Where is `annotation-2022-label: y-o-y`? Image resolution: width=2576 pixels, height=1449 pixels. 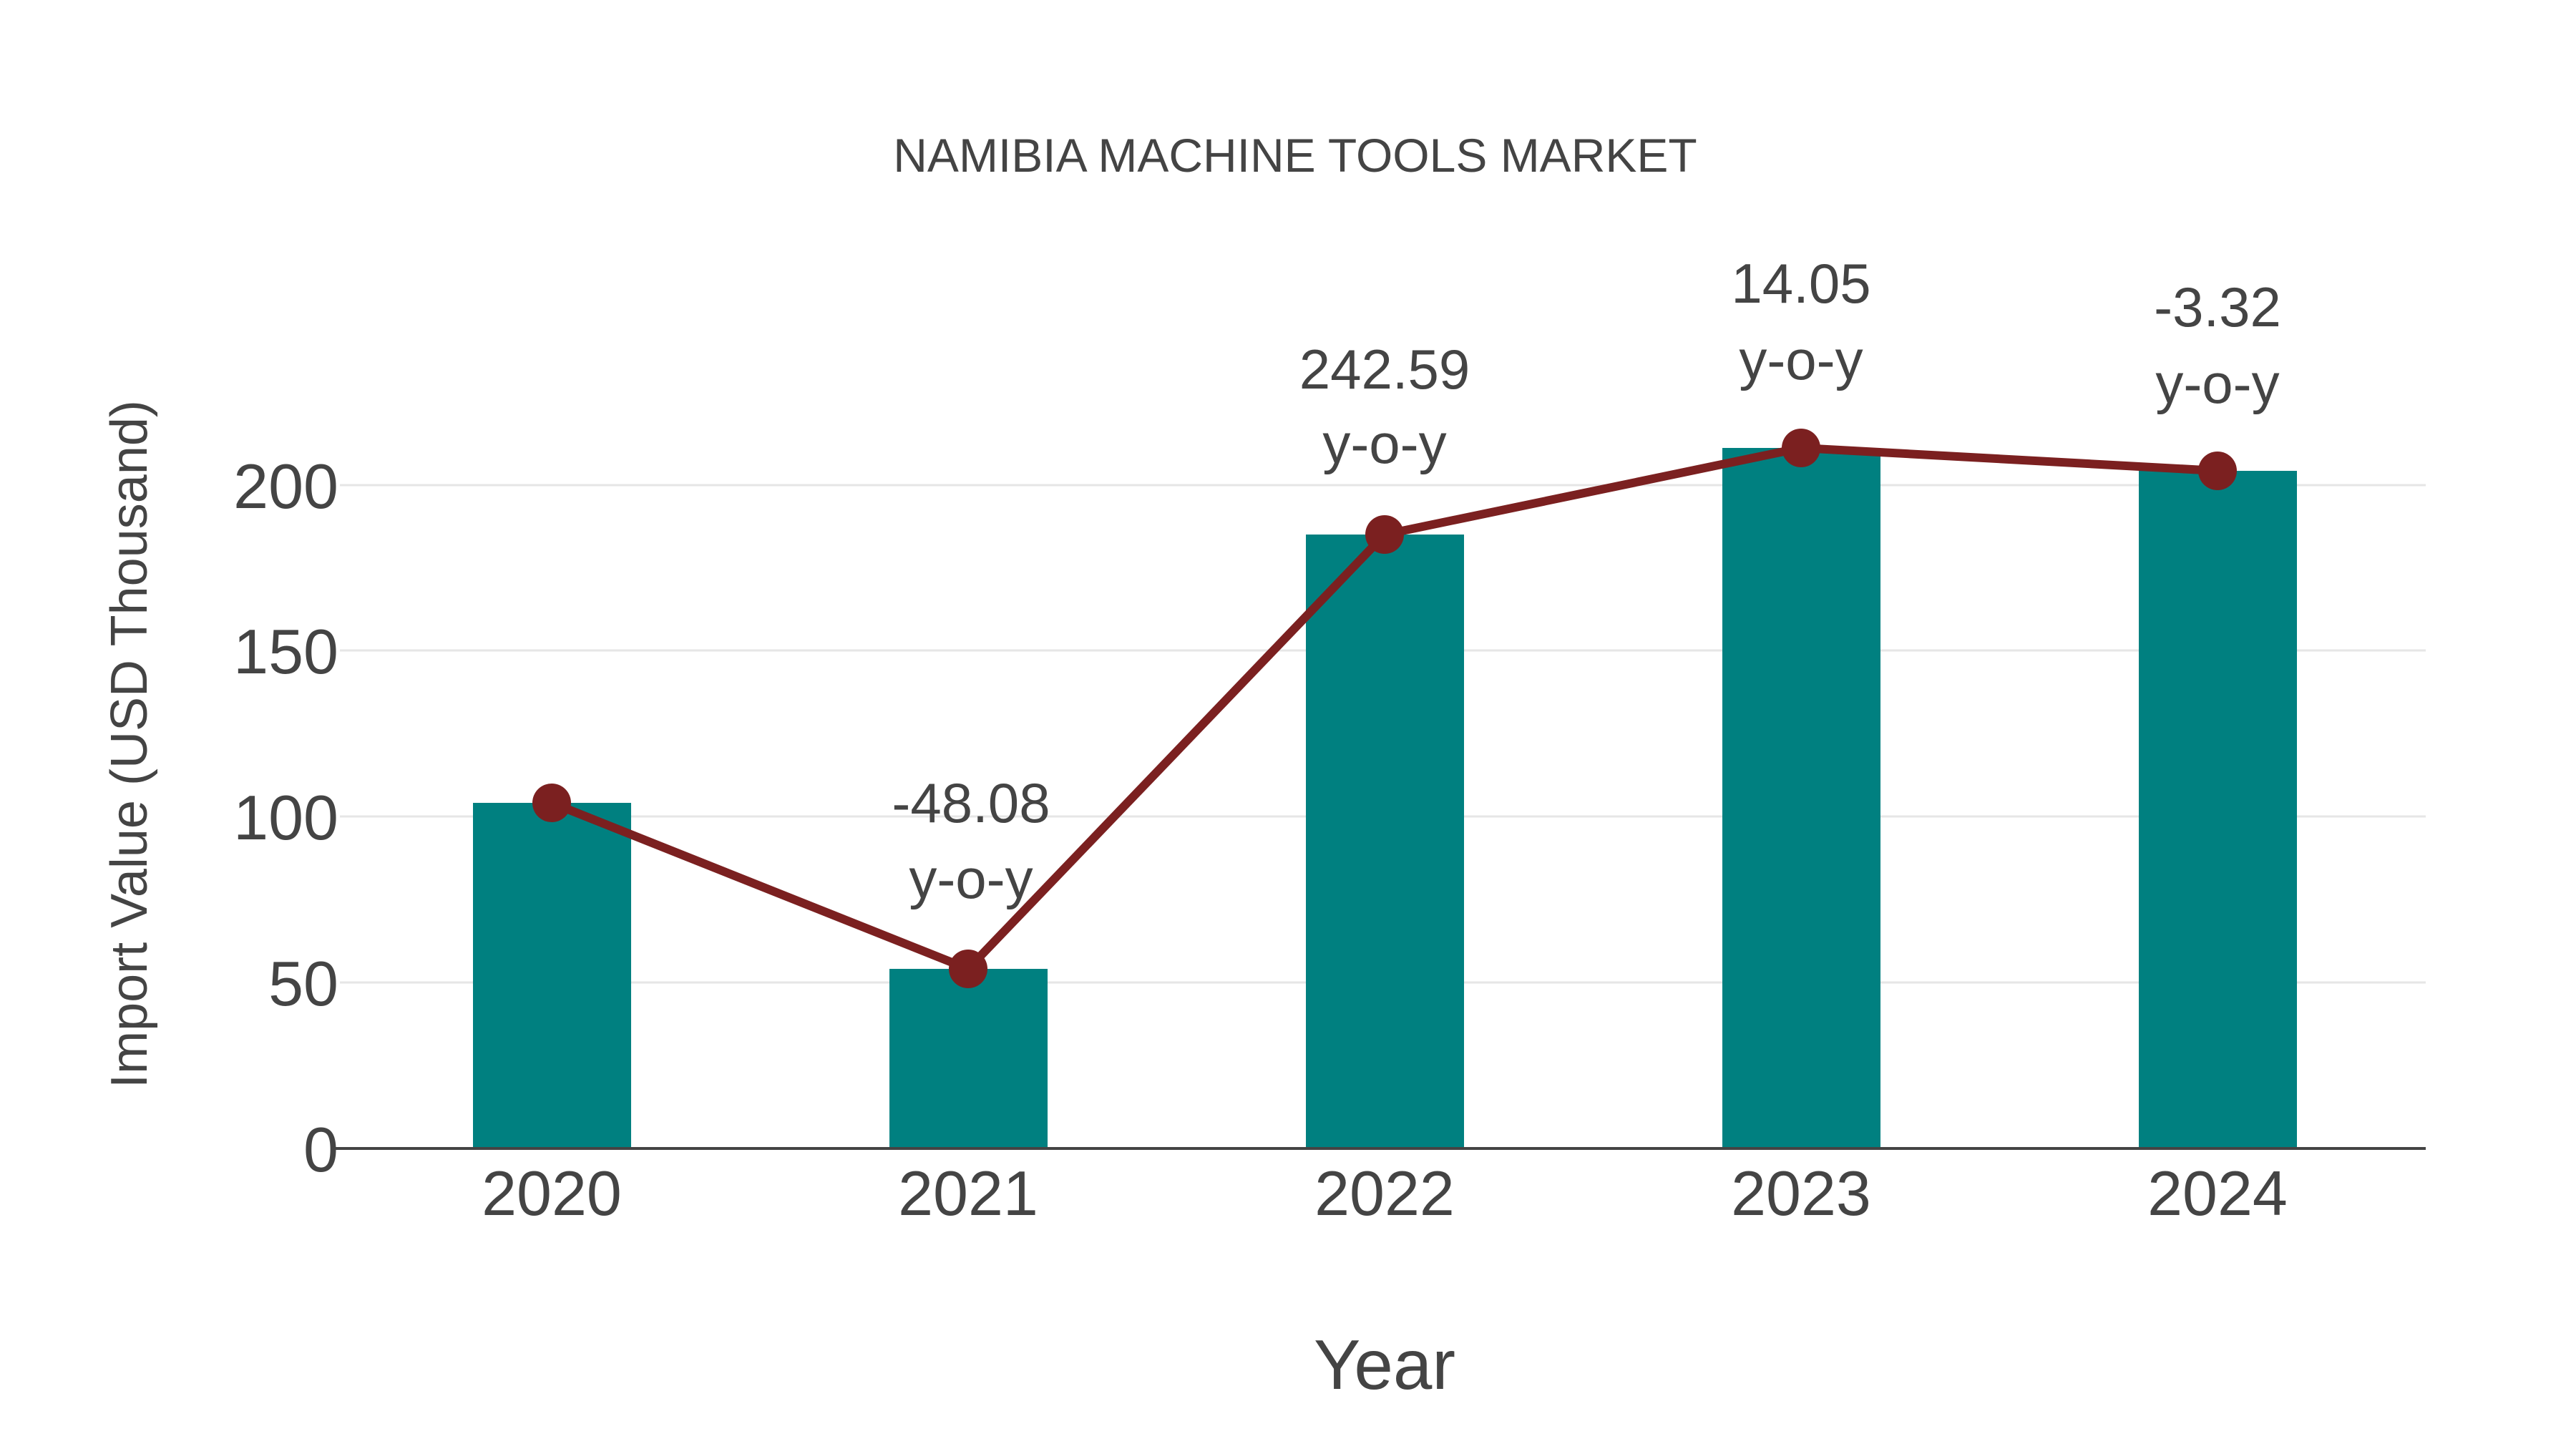
annotation-2022-label: y-o-y is located at coordinates (1384, 443).